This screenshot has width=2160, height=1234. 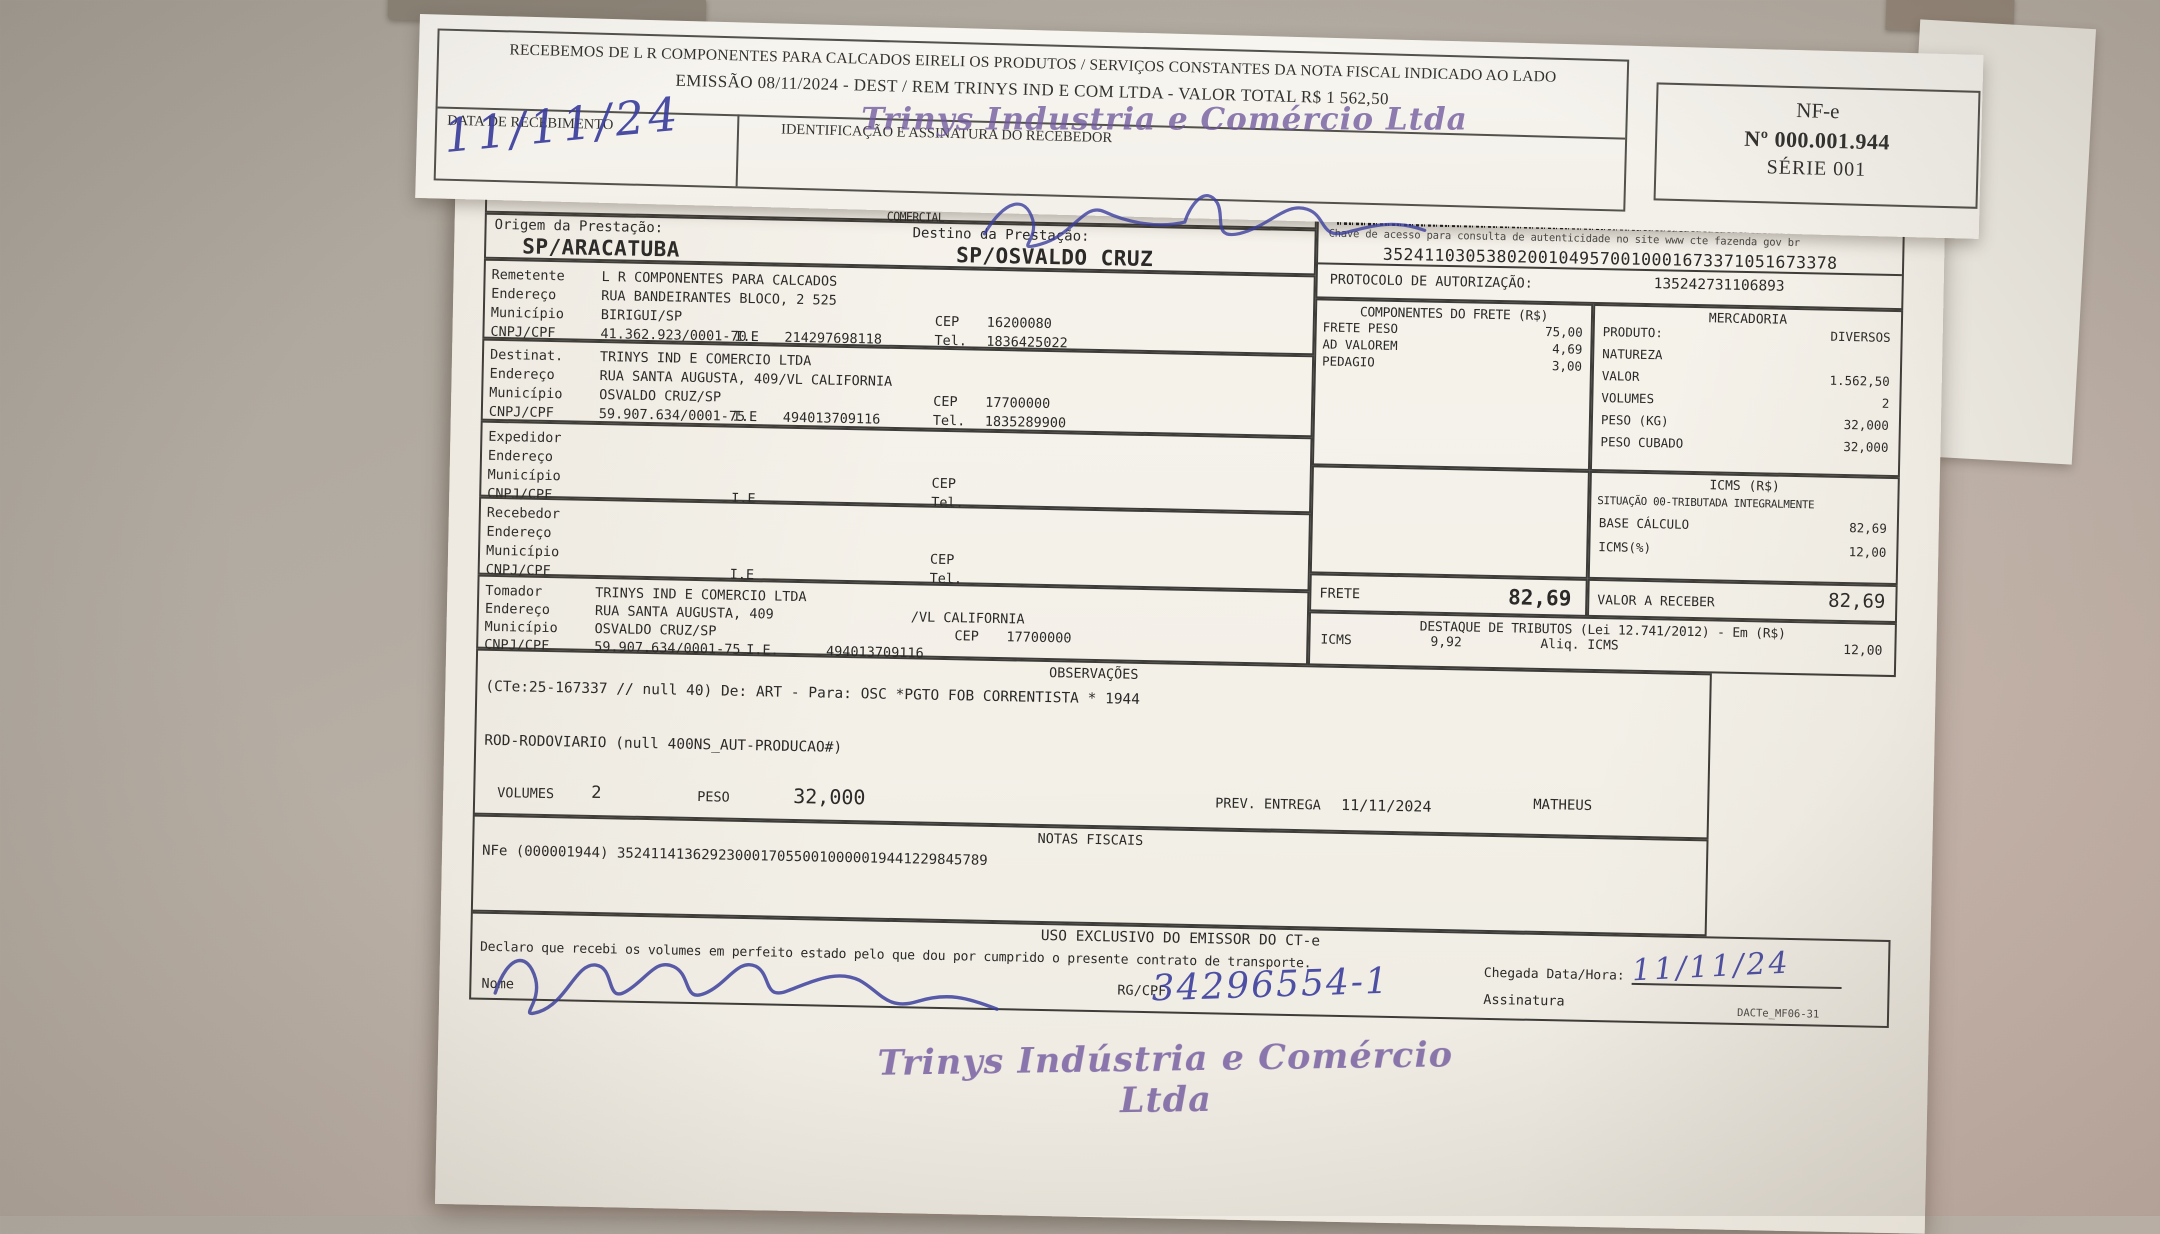 I want to click on municipio-value: BIRIGUI/SP, so click(x=641, y=316).